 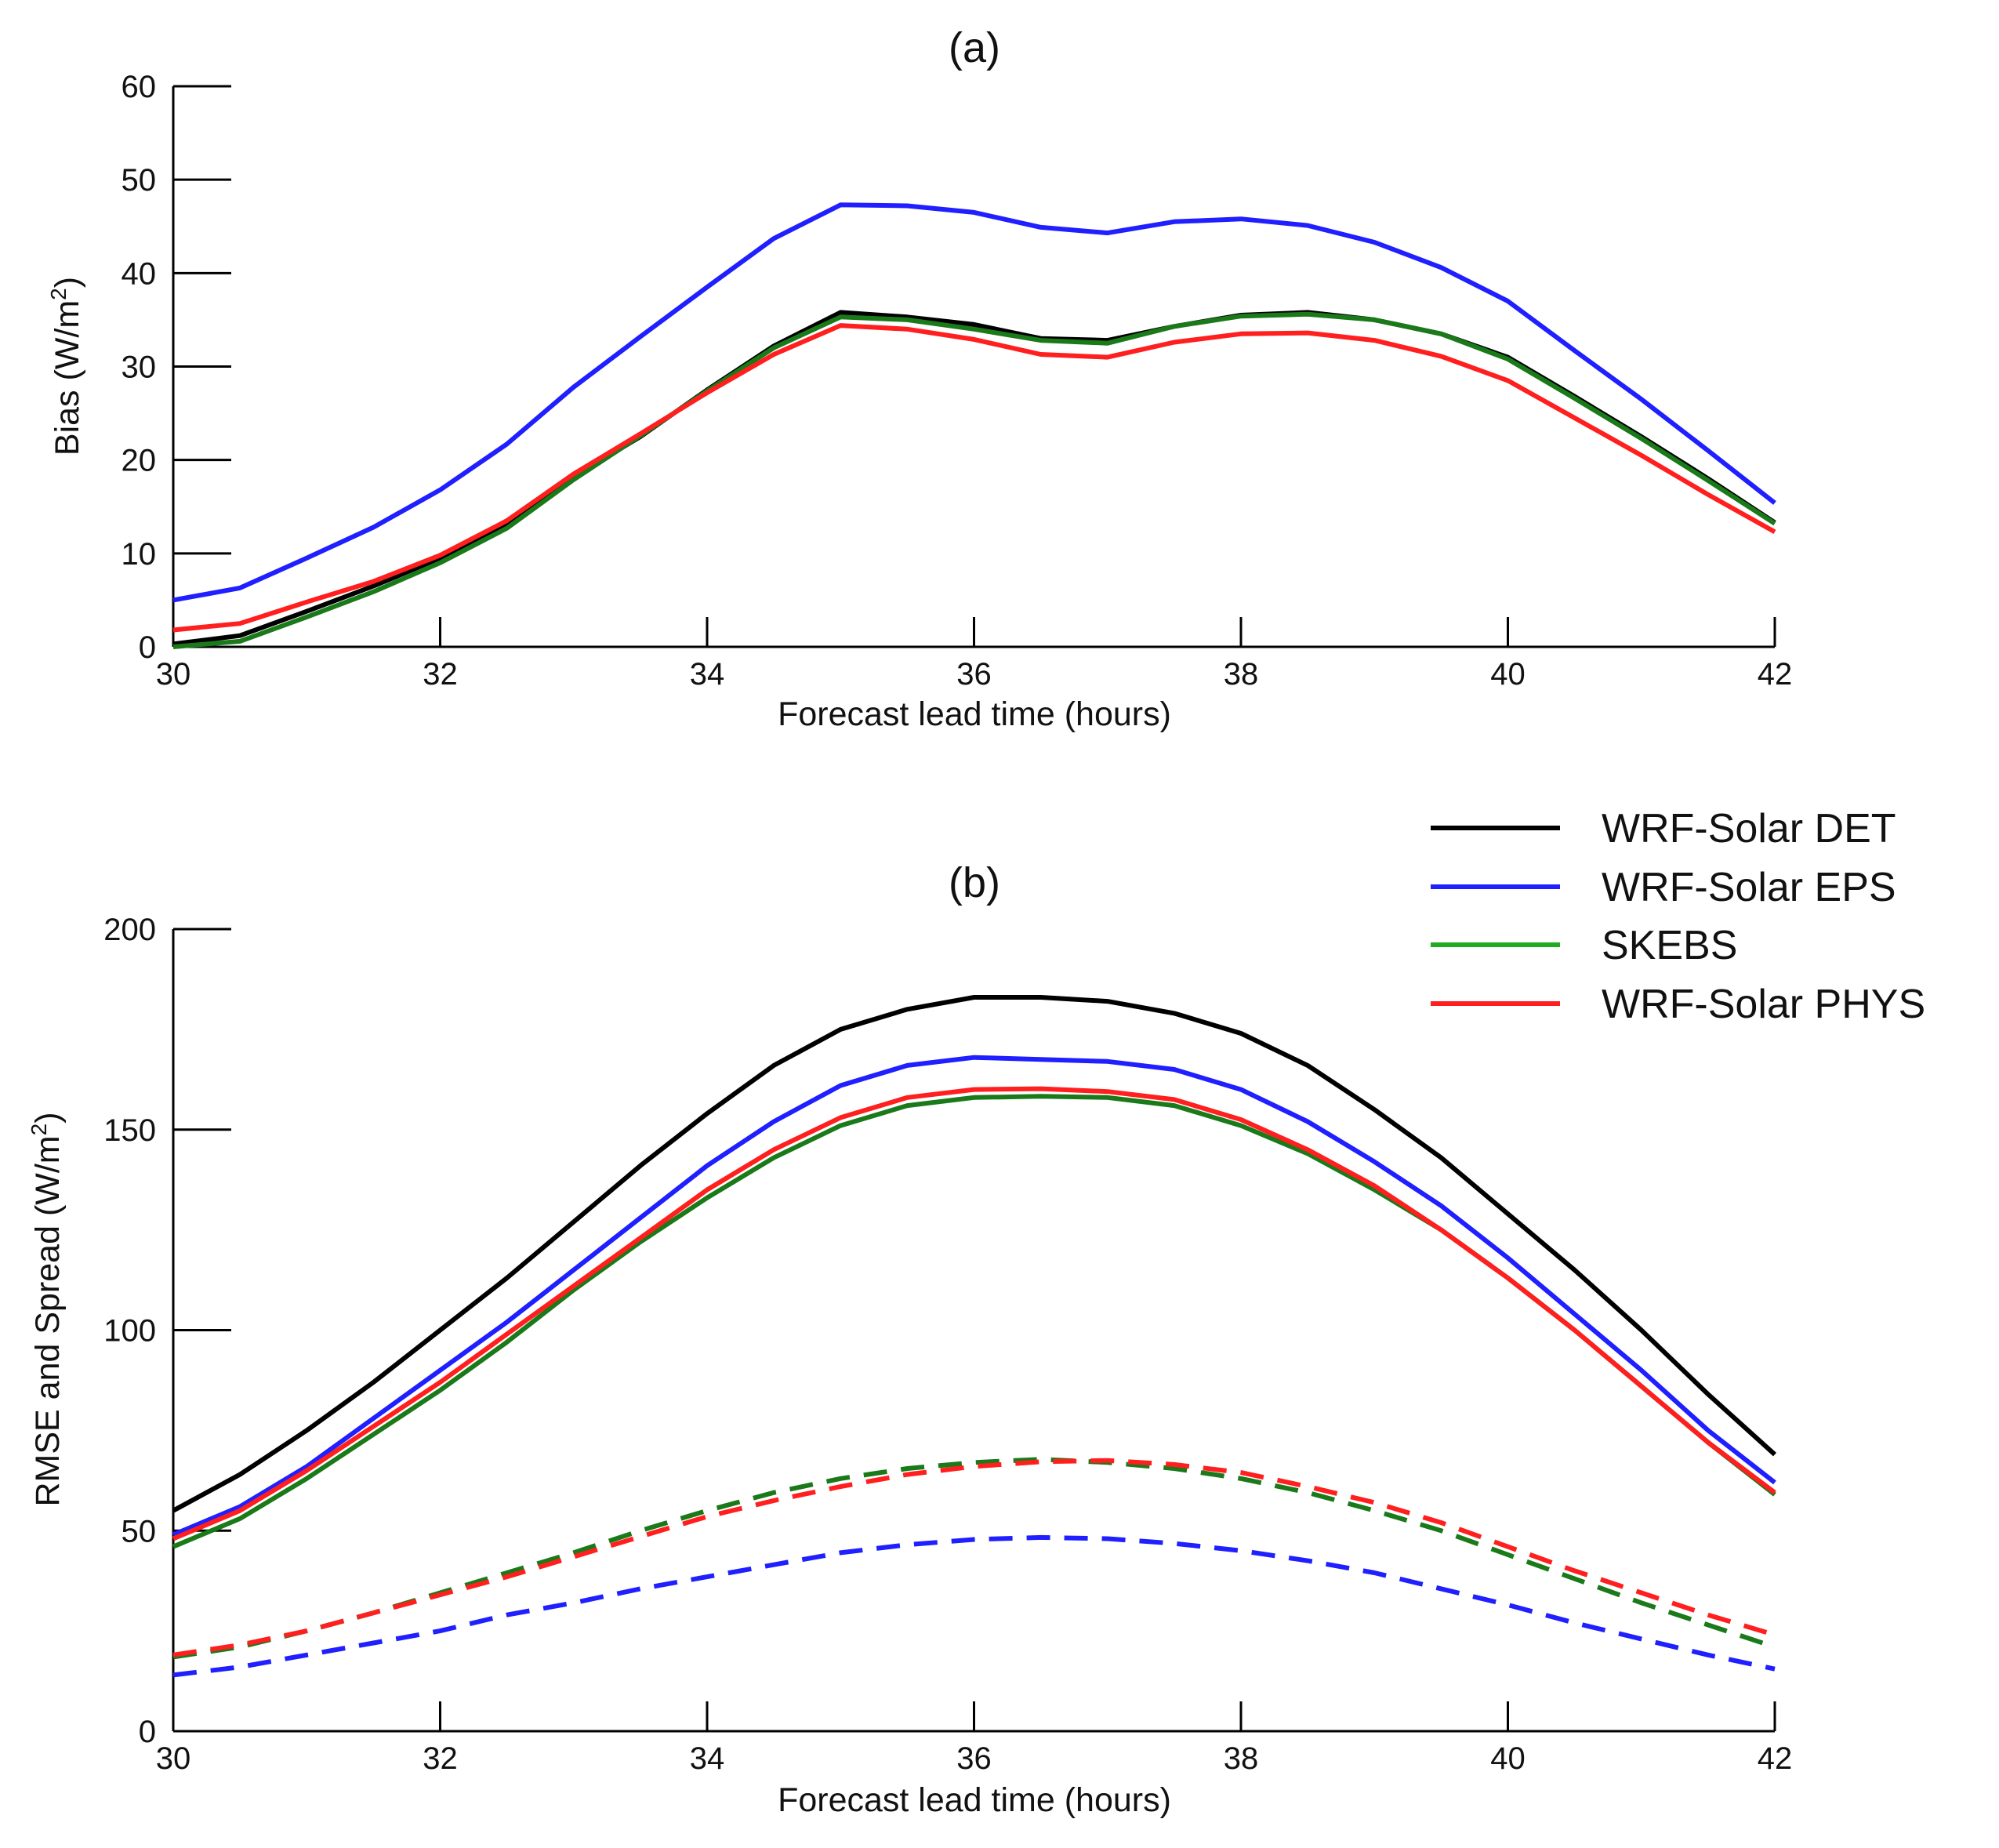 I want to click on panel-b-x-tick-label: 40, so click(x=1508, y=1758).